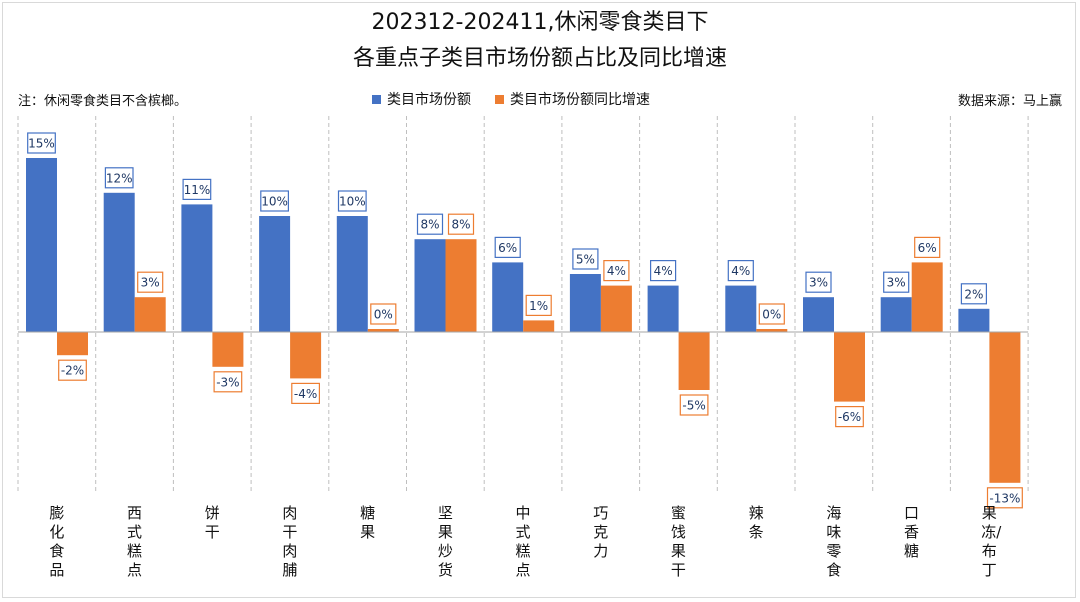 The width and height of the screenshot is (1080, 602). I want to click on footnote: 注：休闲零食类目不含槟榔。, so click(103, 101).